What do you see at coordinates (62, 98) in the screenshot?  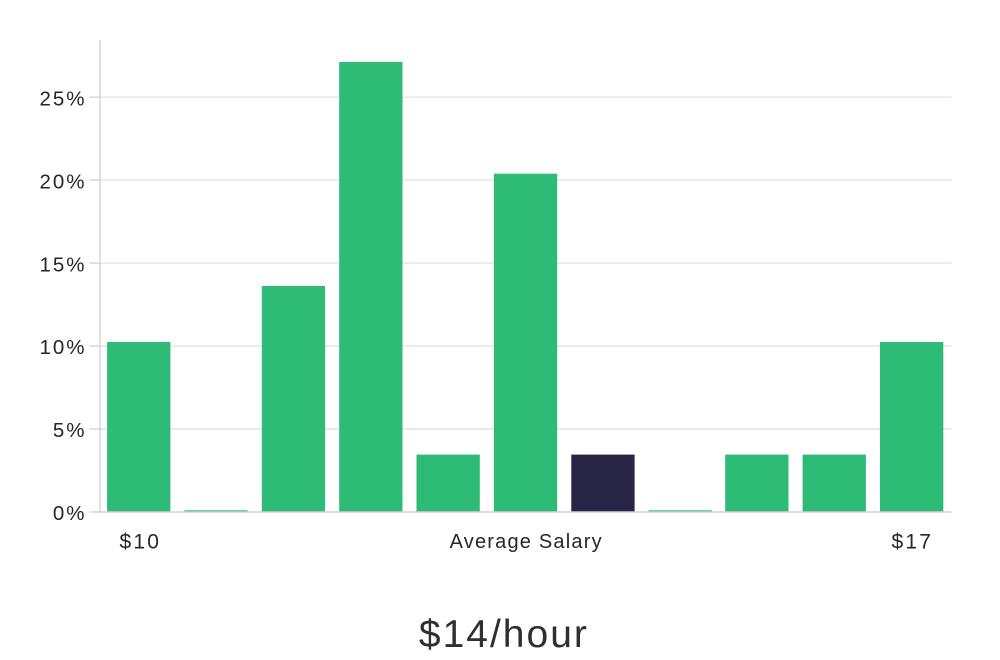 I see `svg-text: 25%` at bounding box center [62, 98].